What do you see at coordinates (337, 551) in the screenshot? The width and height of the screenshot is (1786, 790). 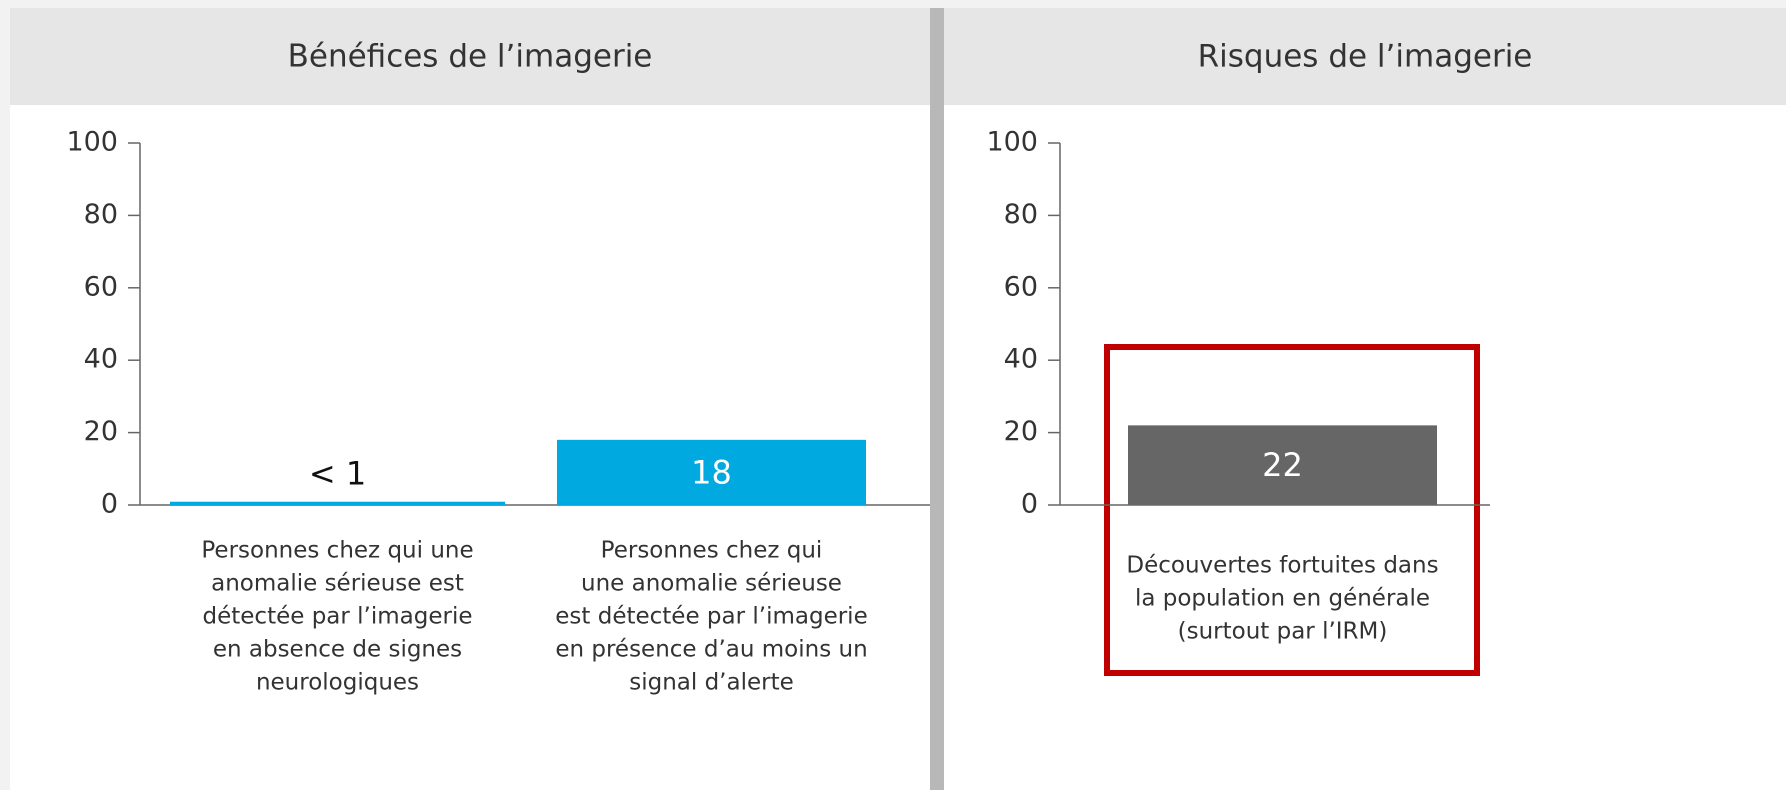 I see `x-tick-label: Personnes chez qui une` at bounding box center [337, 551].